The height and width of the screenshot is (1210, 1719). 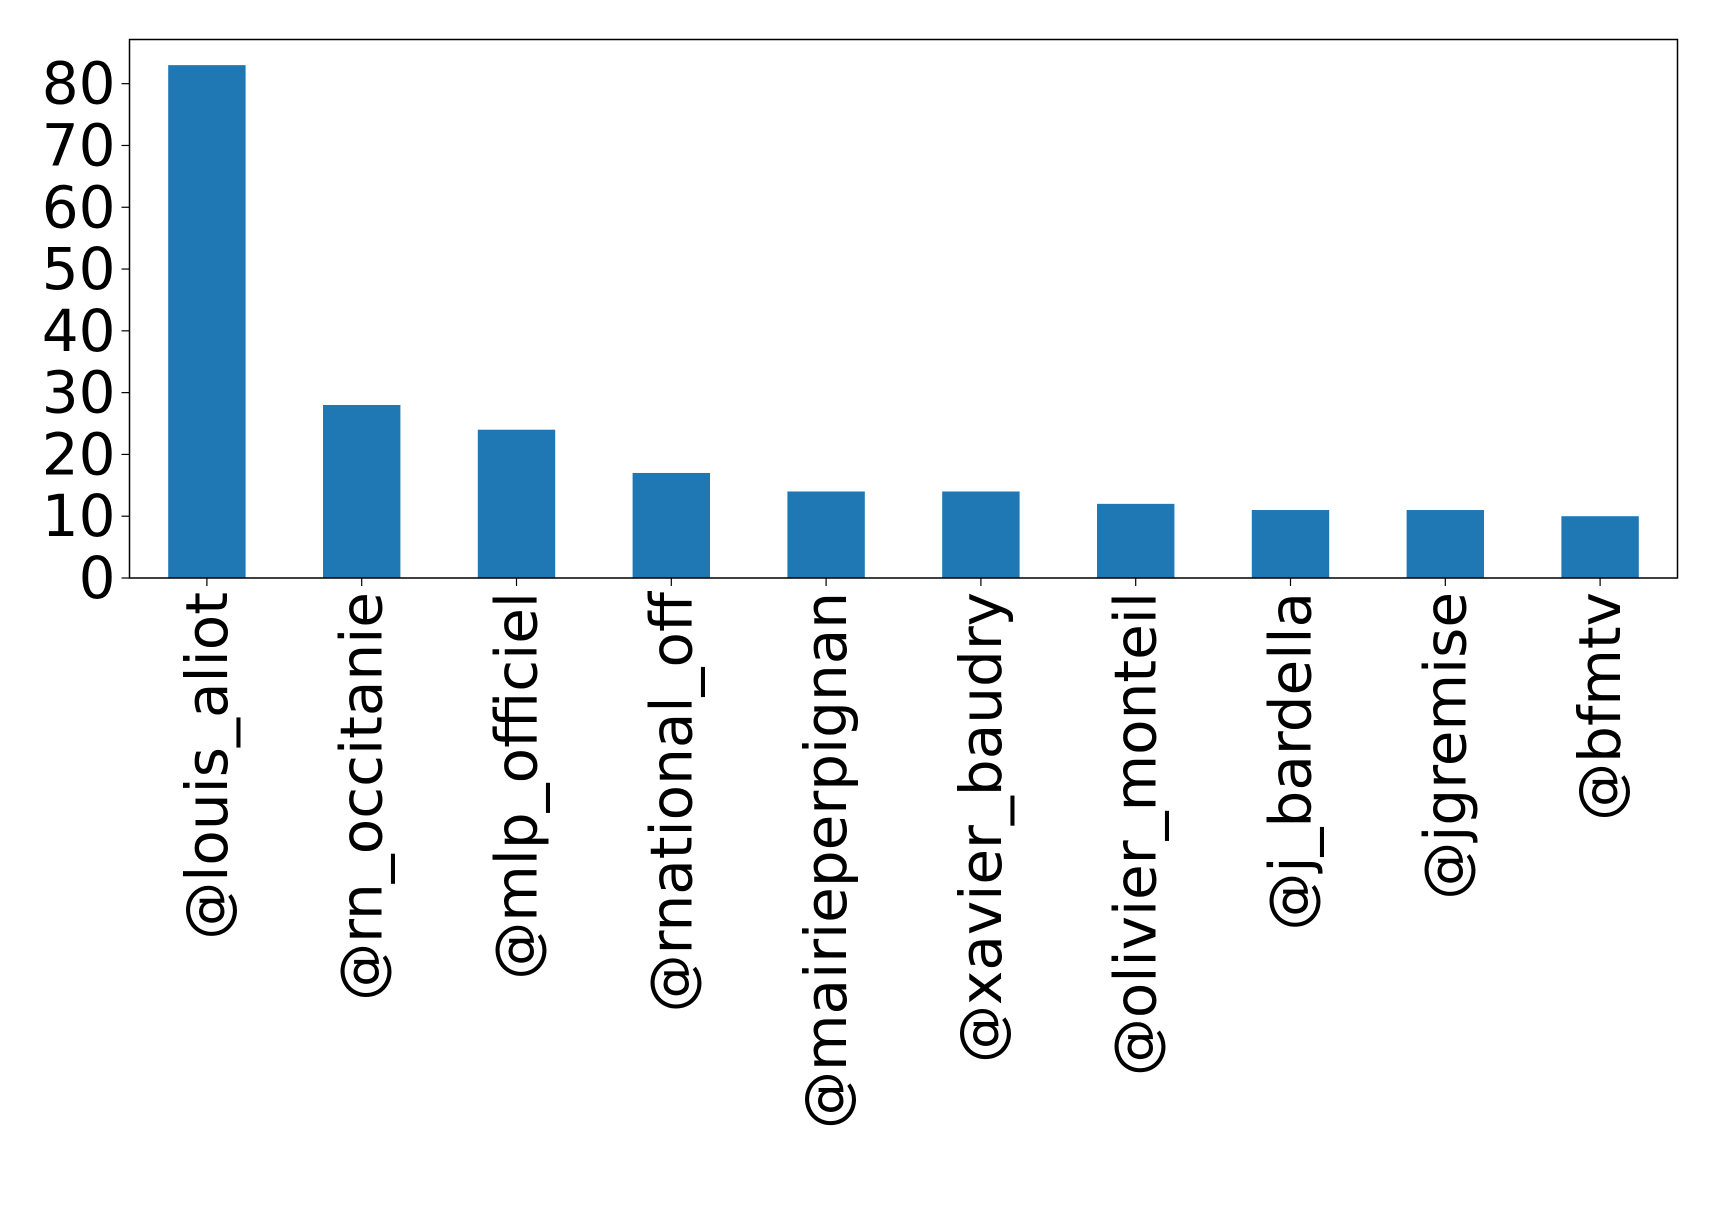 What do you see at coordinates (1600, 706) in the screenshot?
I see `x-tick-label: @bfmtv` at bounding box center [1600, 706].